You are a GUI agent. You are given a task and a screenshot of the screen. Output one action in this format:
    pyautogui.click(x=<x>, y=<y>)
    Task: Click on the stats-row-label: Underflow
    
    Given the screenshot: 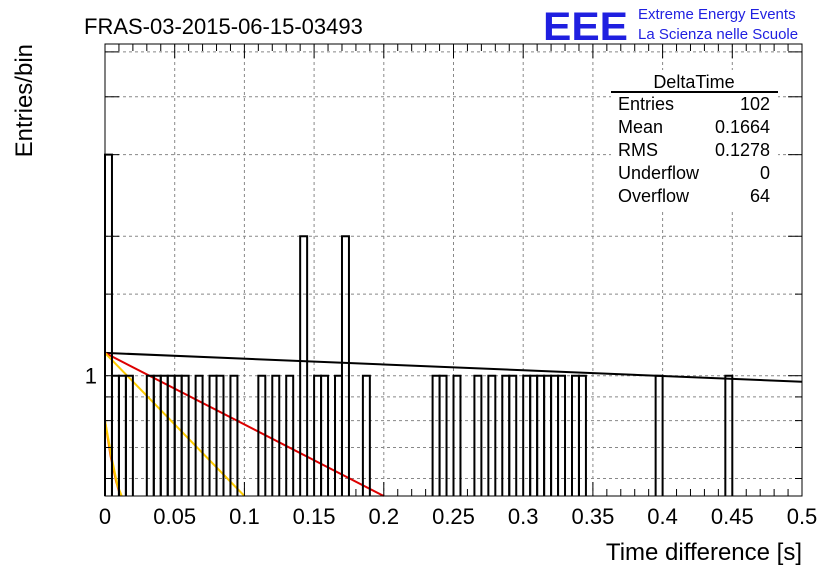 What is the action you would take?
    pyautogui.click(x=659, y=173)
    